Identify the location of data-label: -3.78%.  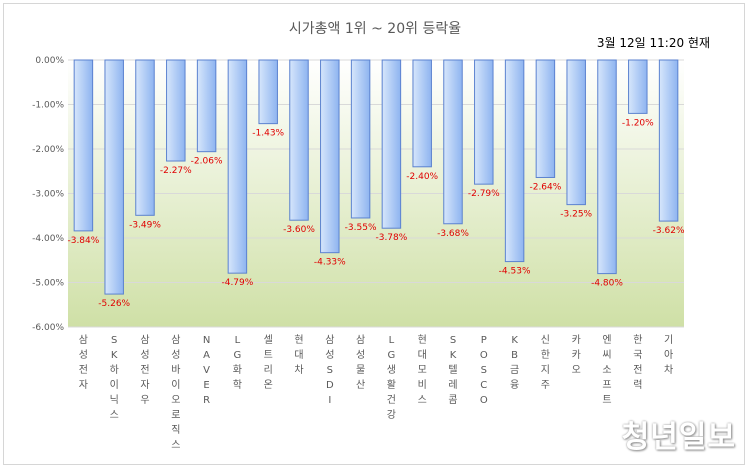
(391, 238).